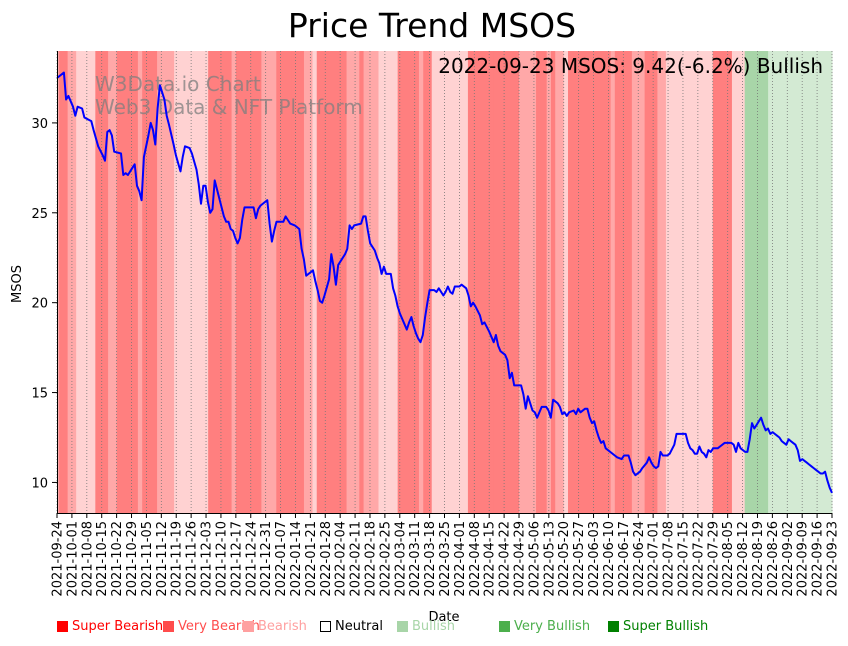 This screenshot has height=646, width=848. I want to click on latest-price-annotation: 2022-09-23 MSOS: 9.42(-6.2%) Bullish, so click(630, 66).